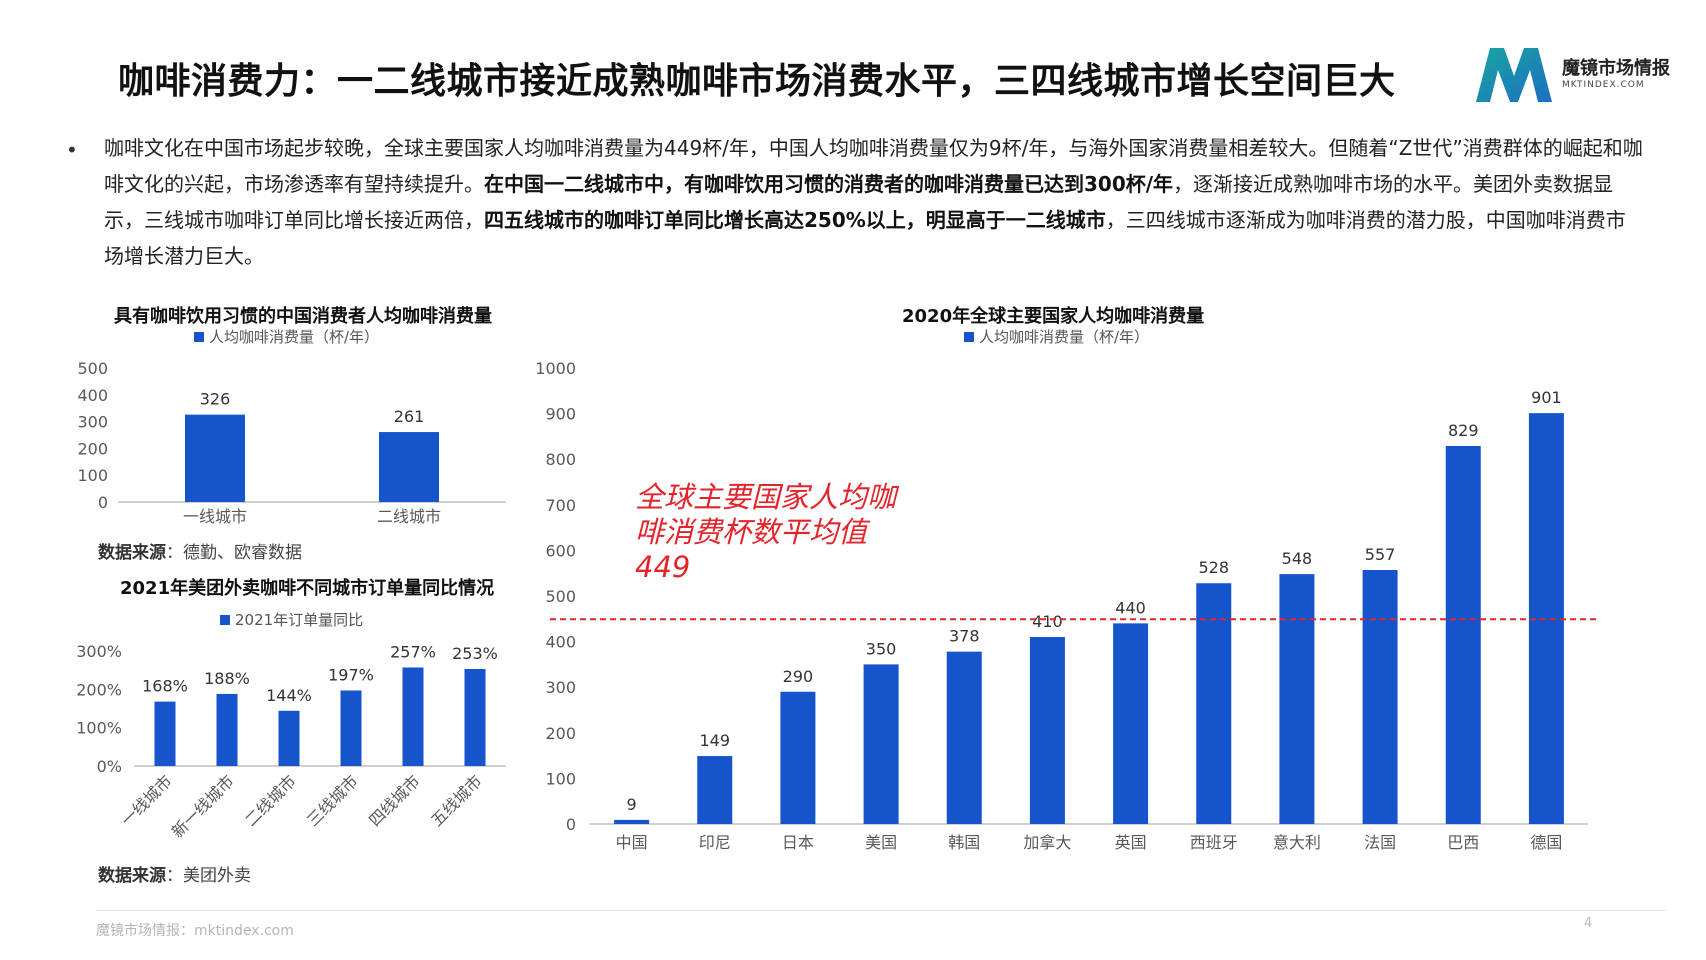 The width and height of the screenshot is (1706, 960). What do you see at coordinates (413, 651) in the screenshot?
I see `data-label: 257%` at bounding box center [413, 651].